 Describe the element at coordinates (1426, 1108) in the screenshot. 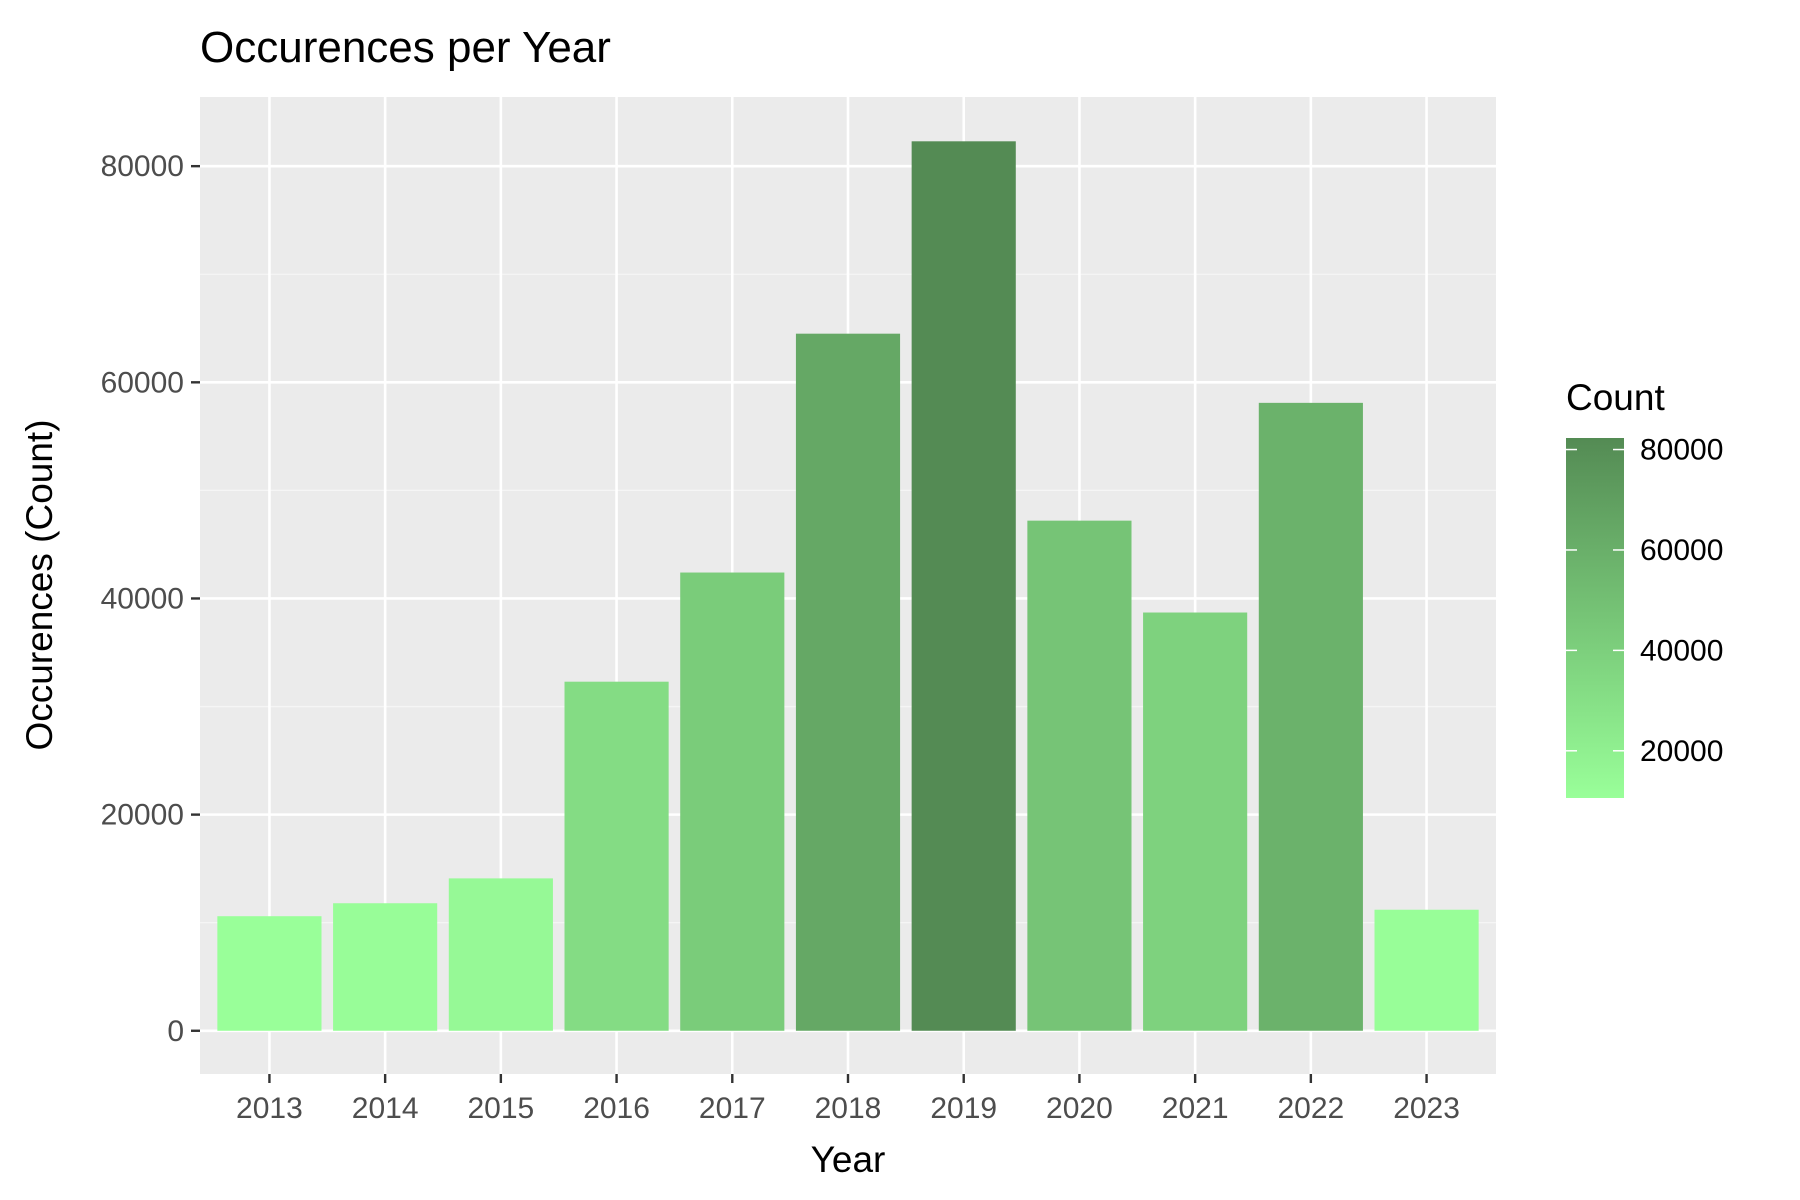

I see `x-tick-label-2023: 2023` at that location.